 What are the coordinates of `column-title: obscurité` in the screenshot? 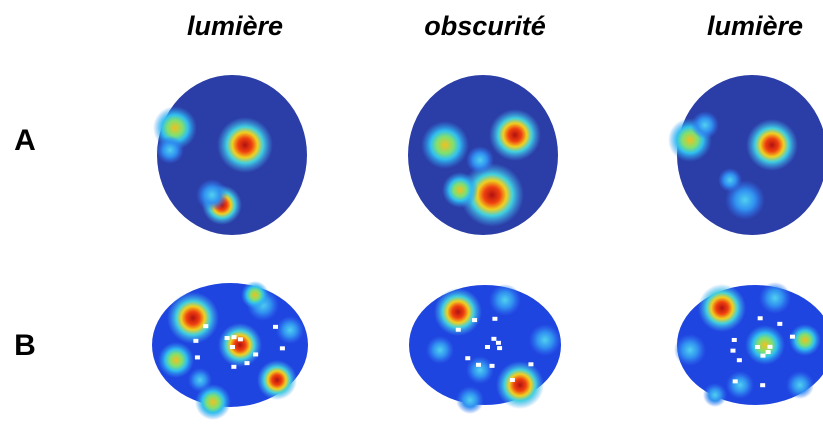 It's located at (485, 26).